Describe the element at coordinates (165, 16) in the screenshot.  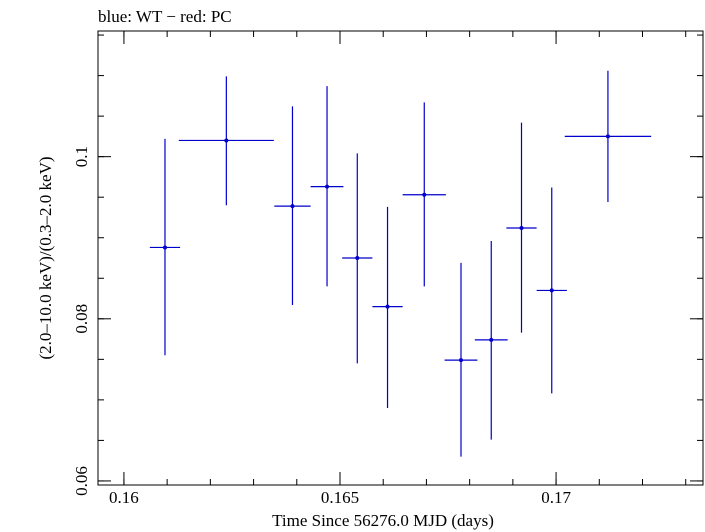
I see `chart-title: blue: WT − red: PC` at that location.